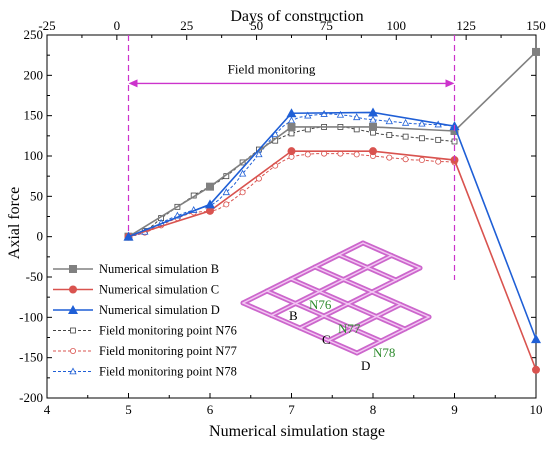 The image size is (550, 451). I want to click on x2-tick-label: -25, so click(46, 25).